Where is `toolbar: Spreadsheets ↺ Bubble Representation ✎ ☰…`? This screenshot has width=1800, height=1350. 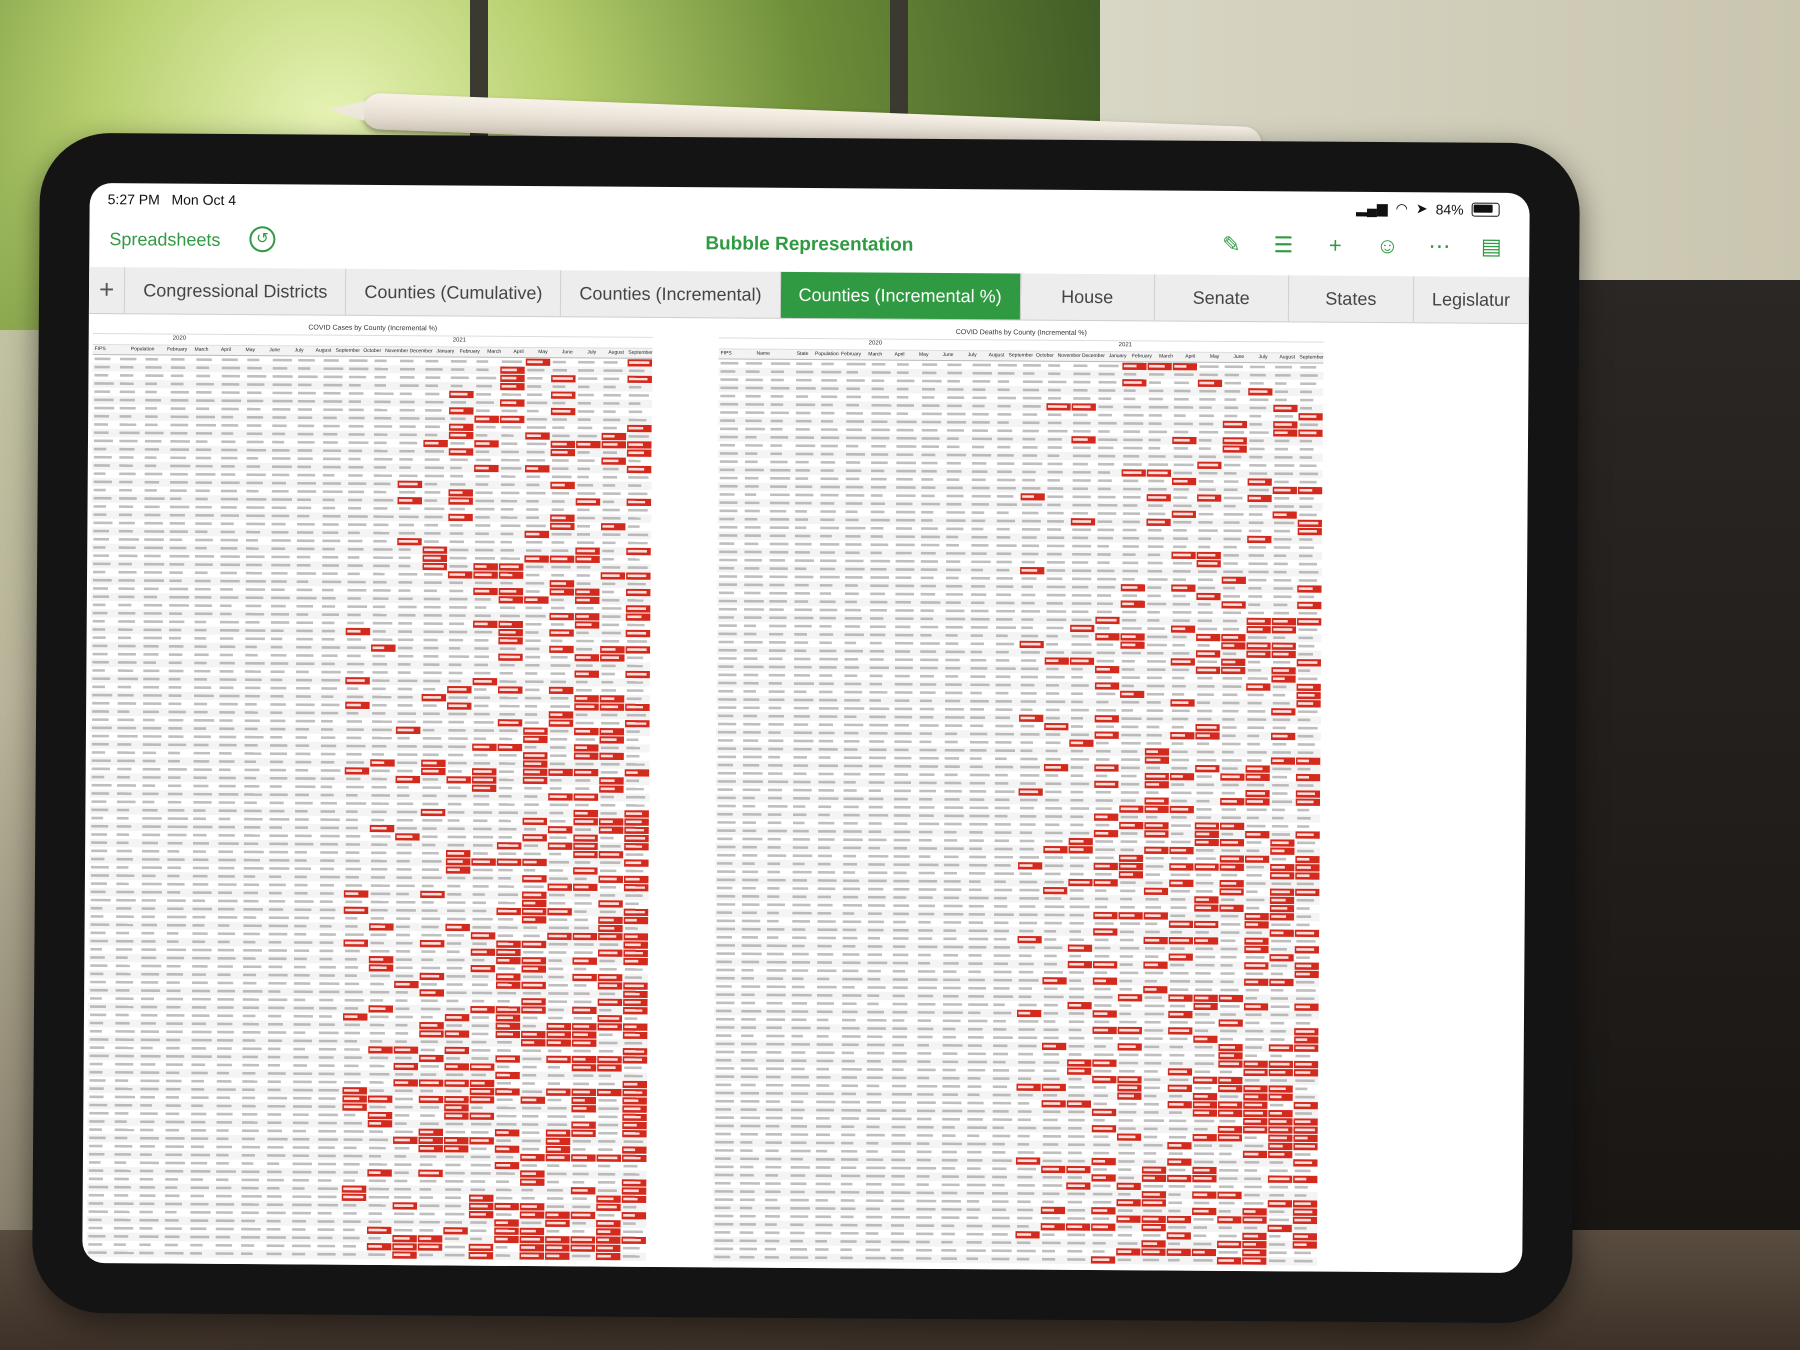 toolbar: Spreadsheets ↺ Bubble Representation ✎ ☰… is located at coordinates (809, 244).